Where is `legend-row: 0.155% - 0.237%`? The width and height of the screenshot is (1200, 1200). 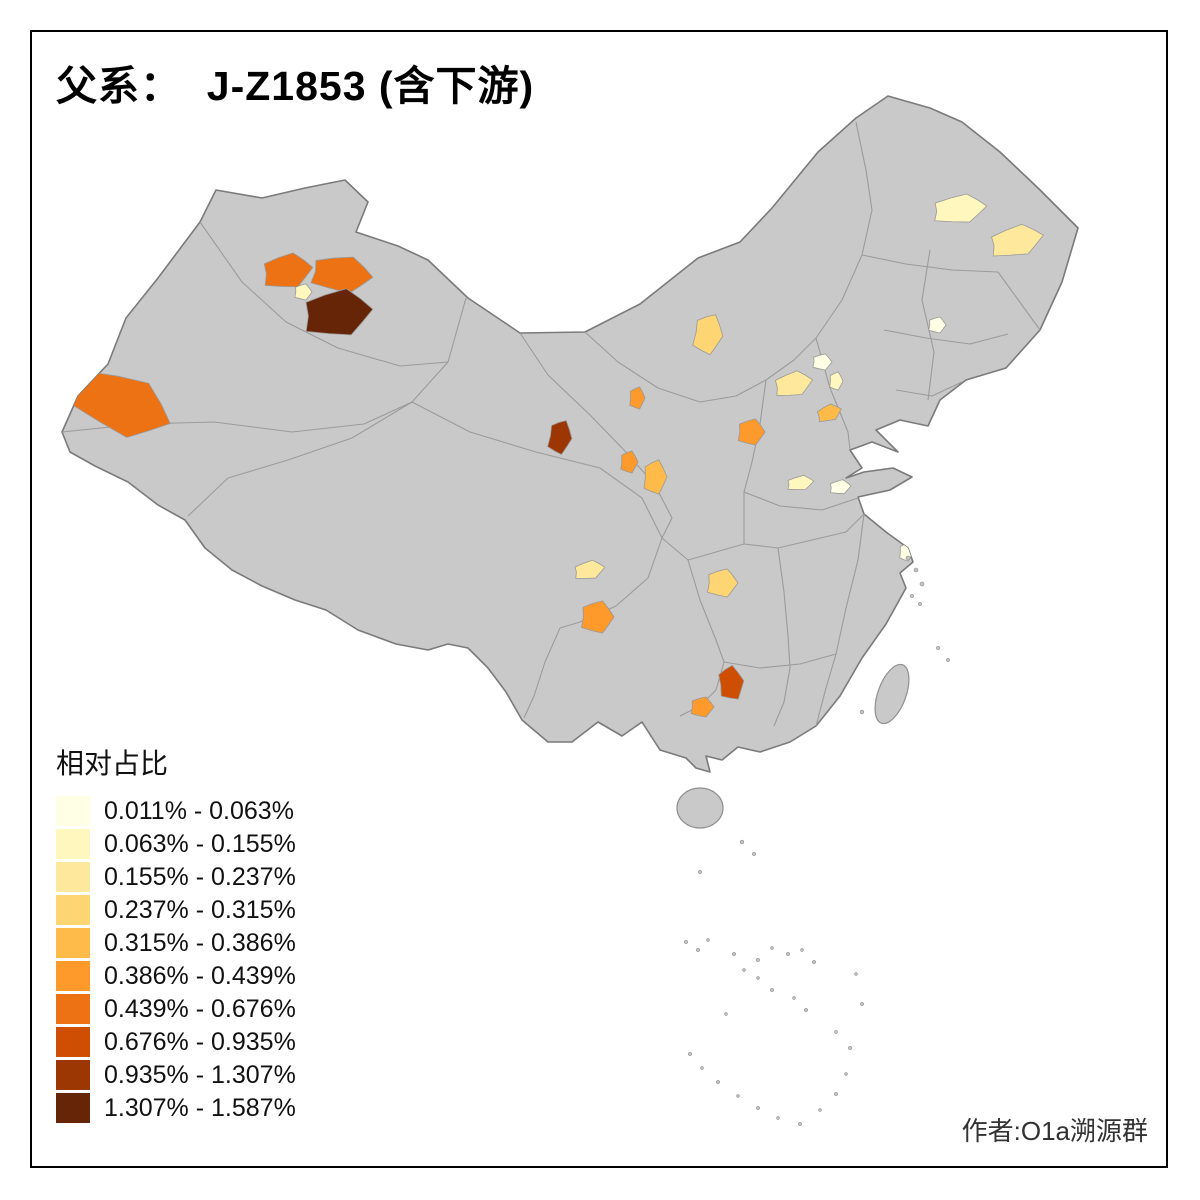 legend-row: 0.155% - 0.237% is located at coordinates (176, 877).